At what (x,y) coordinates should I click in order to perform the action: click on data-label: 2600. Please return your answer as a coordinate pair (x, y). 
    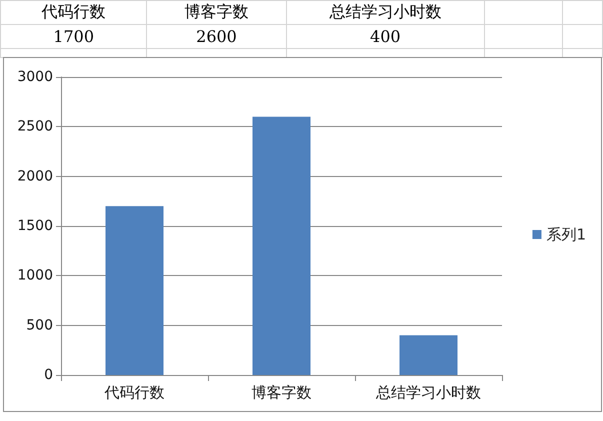
    Looking at the image, I should click on (216, 36).